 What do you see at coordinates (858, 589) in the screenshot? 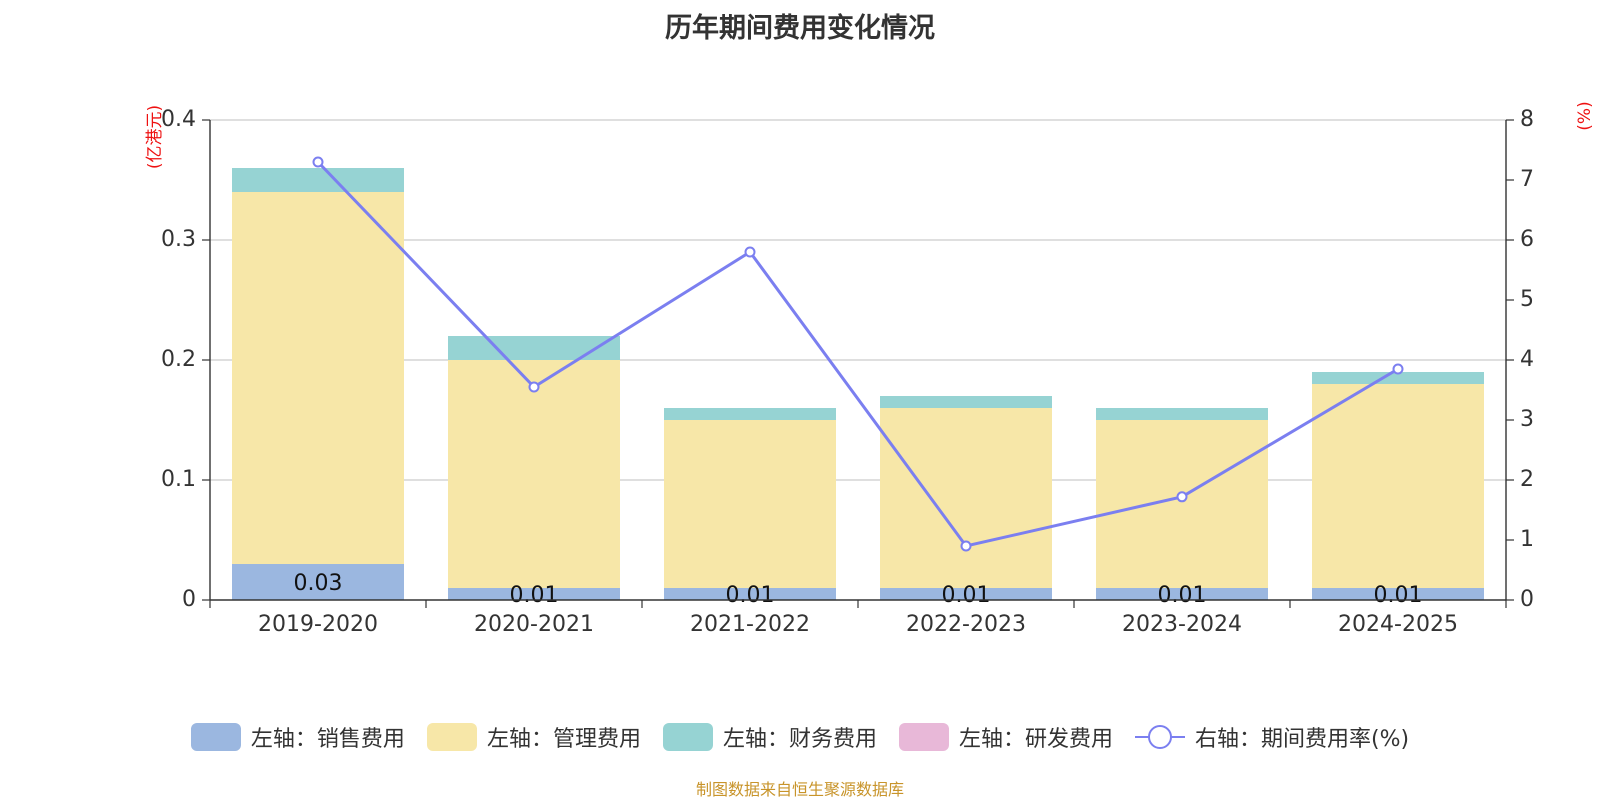
I see `bar-data-labels: 0.03 0.01 0.01 0.01 0.01 0.01` at bounding box center [858, 589].